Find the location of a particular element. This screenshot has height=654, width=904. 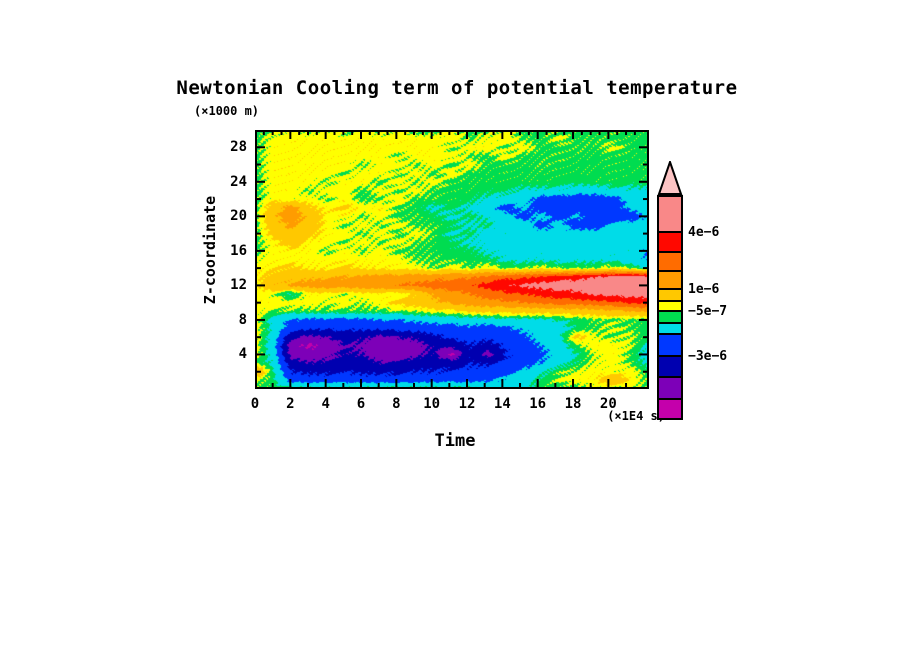

colorbar is located at coordinates (670, 307).